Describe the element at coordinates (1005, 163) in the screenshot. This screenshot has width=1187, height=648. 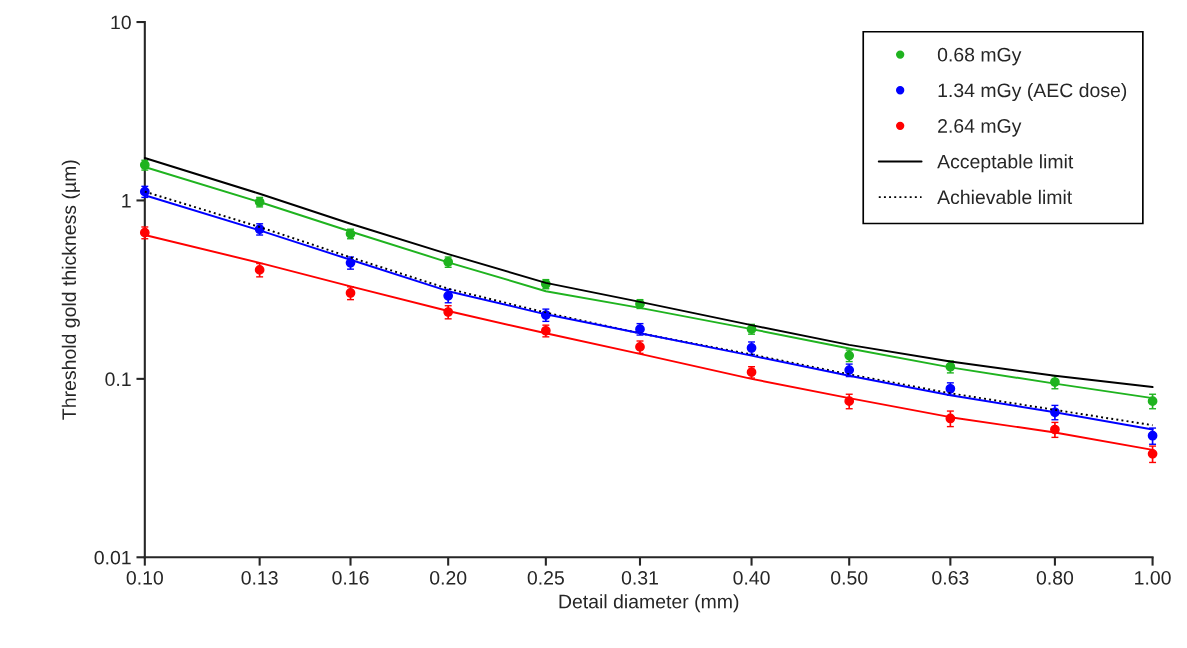
I see `legend-label: Acceptable limit` at that location.